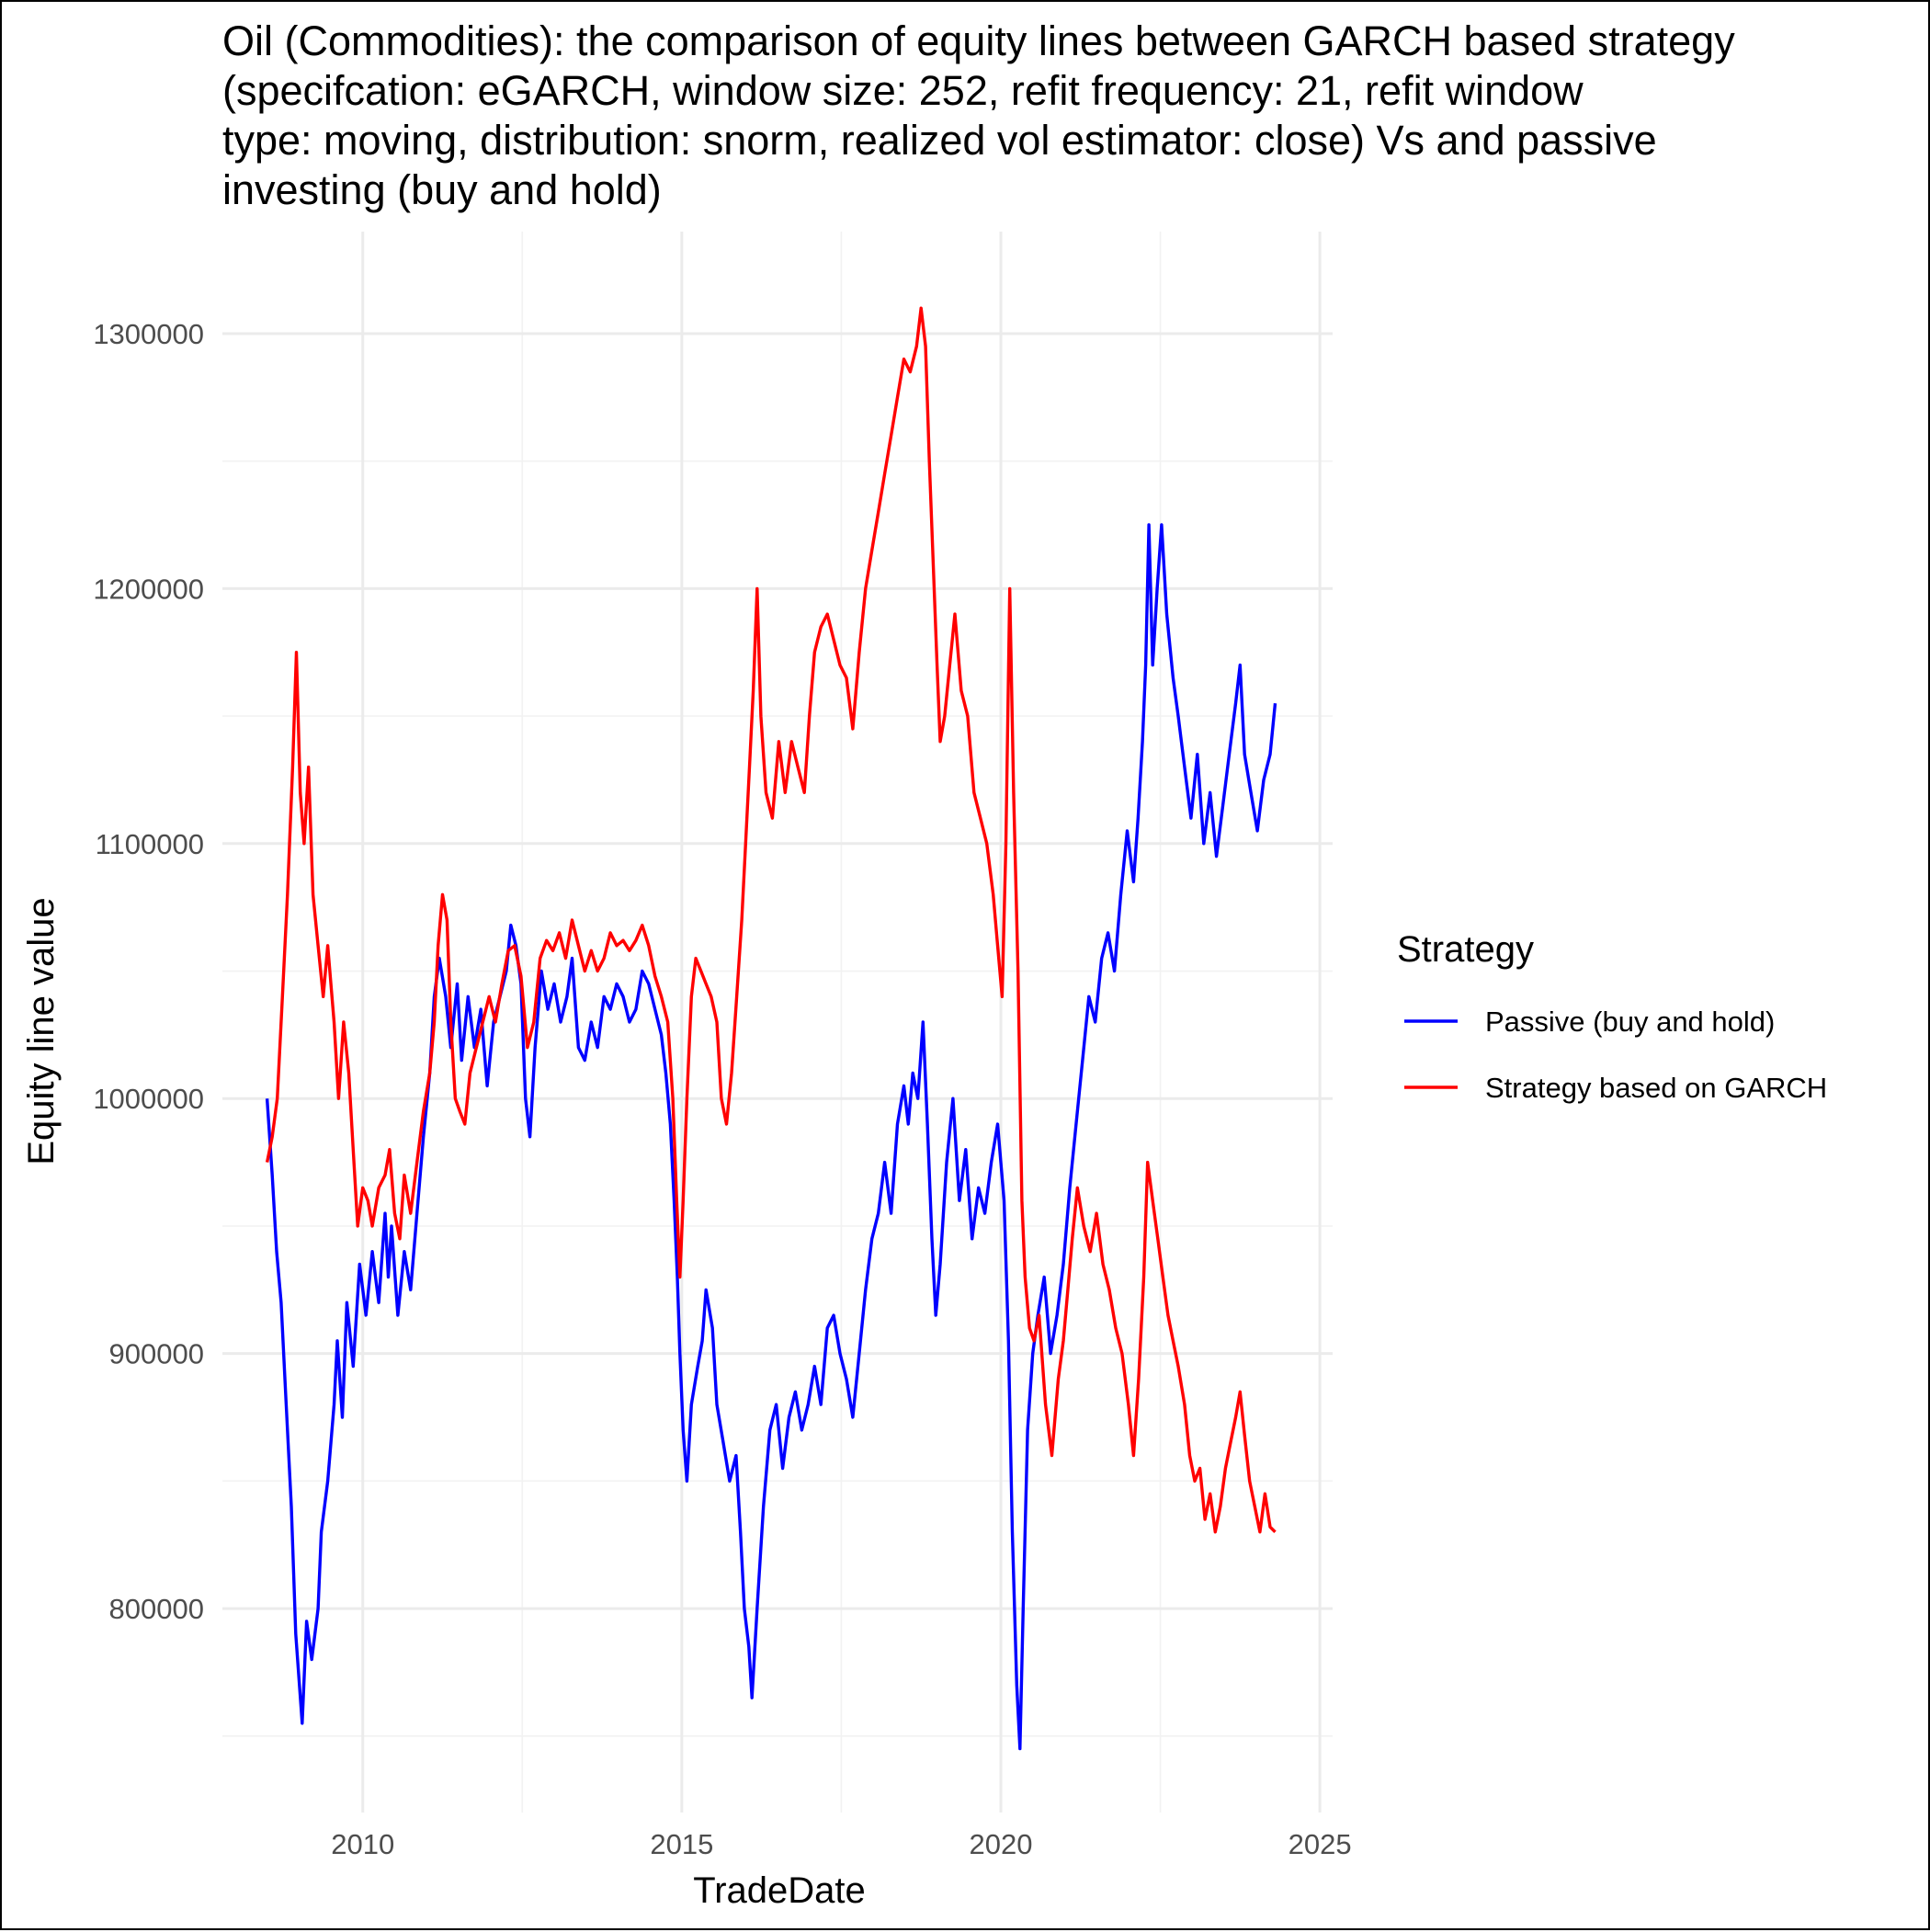 The width and height of the screenshot is (1930, 1932). What do you see at coordinates (156, 1609) in the screenshot?
I see `y-tick-label: 800000` at bounding box center [156, 1609].